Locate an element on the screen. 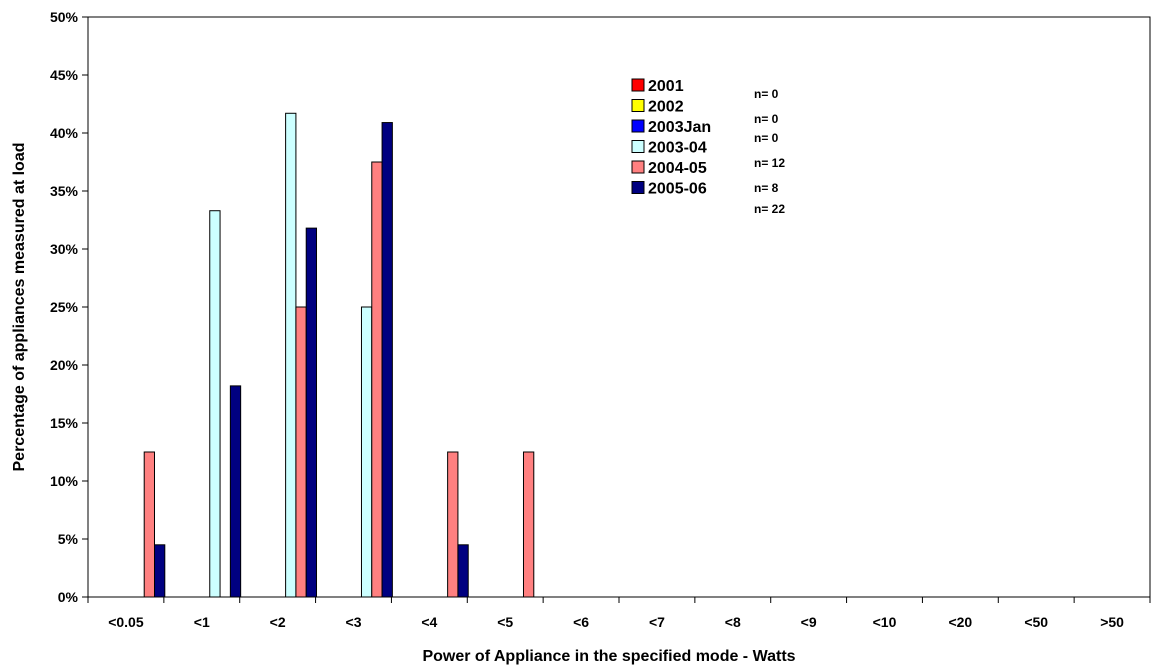 This screenshot has height=668, width=1158. legend-label: 2002 is located at coordinates (666, 107).